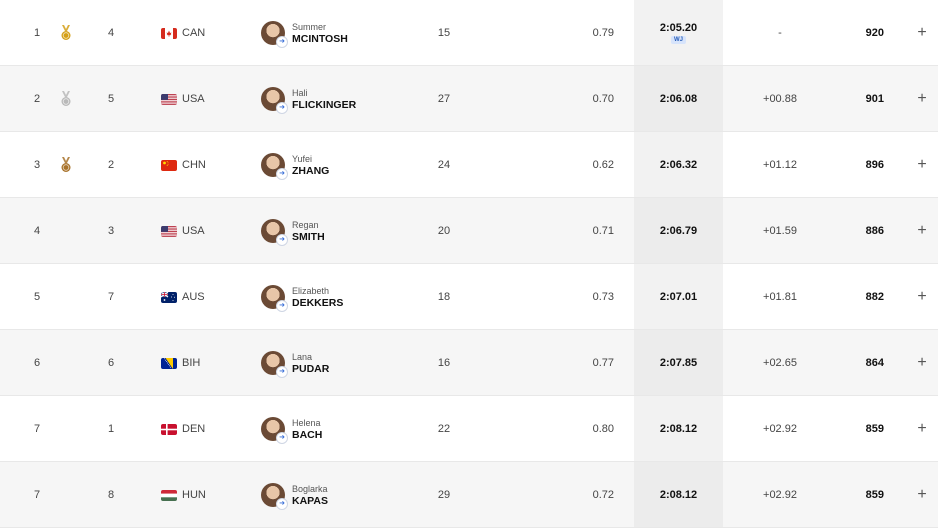 Image resolution: width=938 pixels, height=529 pixels. I want to click on time-value: 2:06.08, so click(678, 99).